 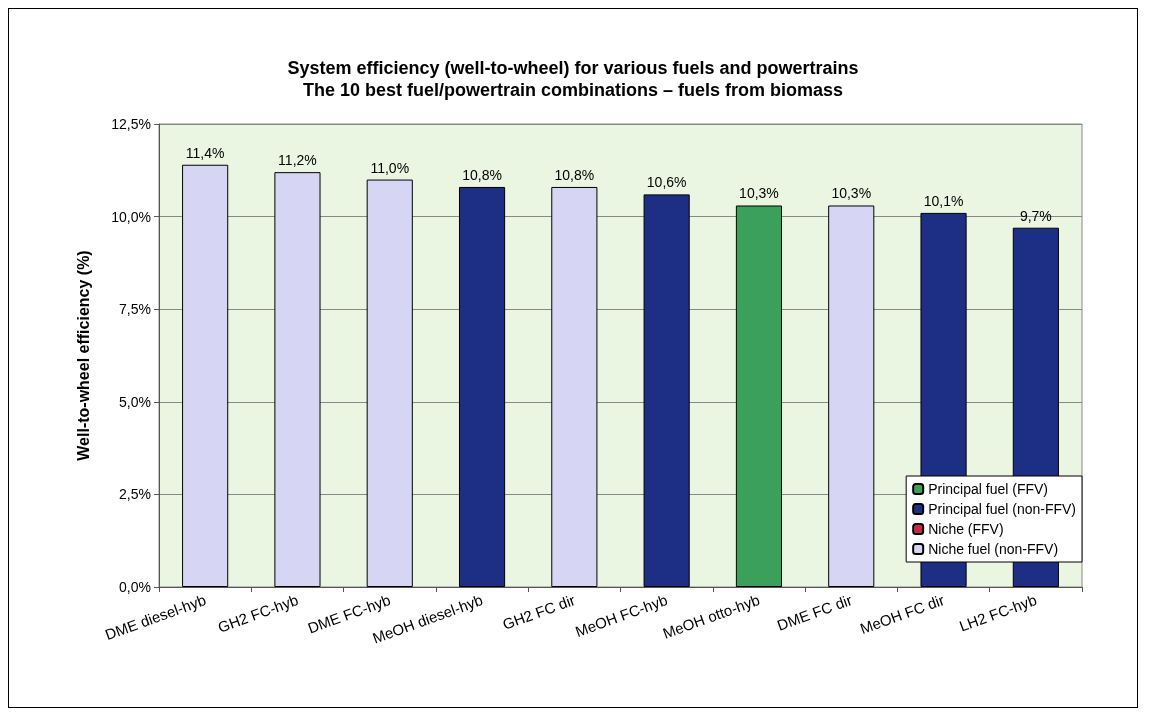 I want to click on data-label: 11,4%, so click(x=205, y=152).